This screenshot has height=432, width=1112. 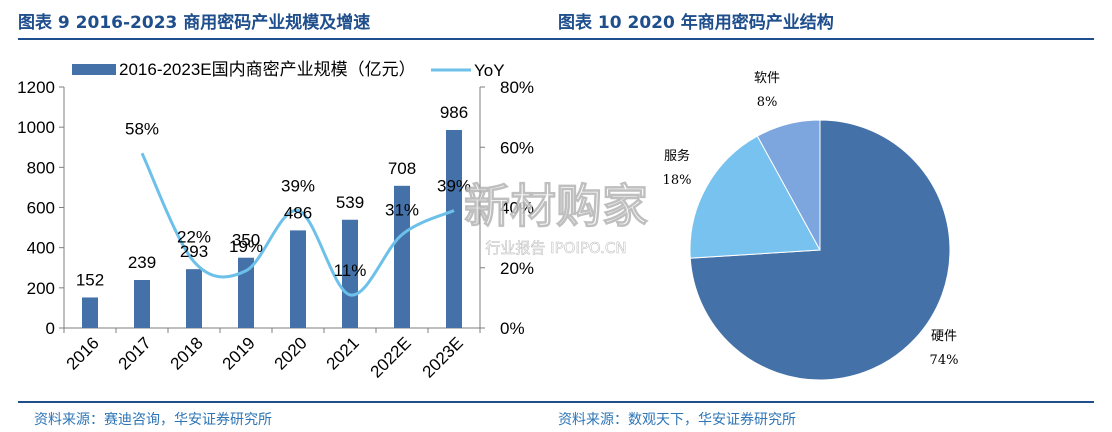 I want to click on legend-bar-label: 2016-2023E国内商密产业规模（亿元）, so click(x=267, y=69).